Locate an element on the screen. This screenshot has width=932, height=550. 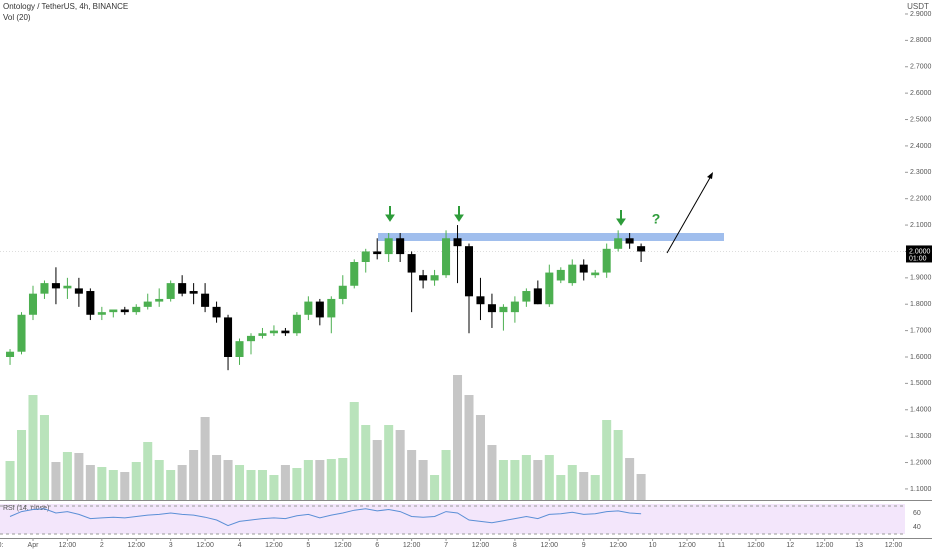
x-tick-label: 13 is located at coordinates (859, 545).